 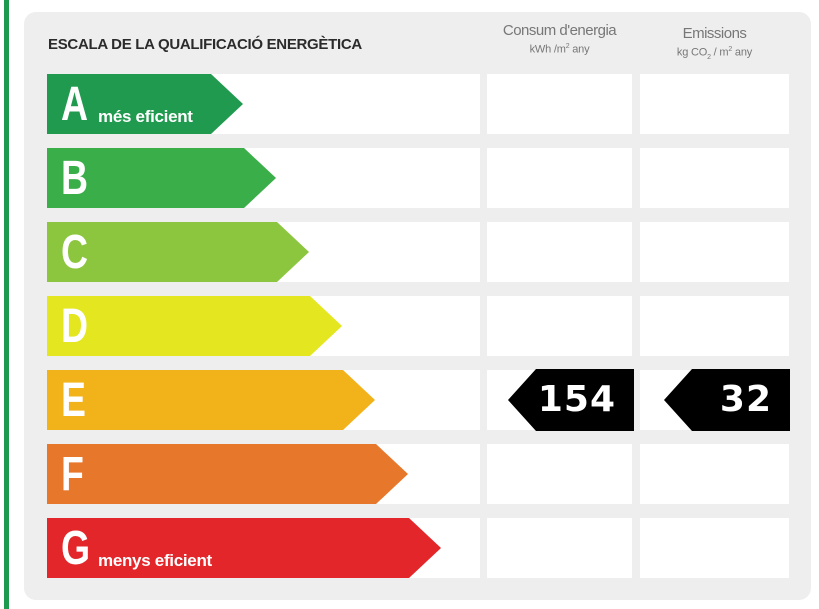 I want to click on class-row-d: D, so click(x=263, y=326).